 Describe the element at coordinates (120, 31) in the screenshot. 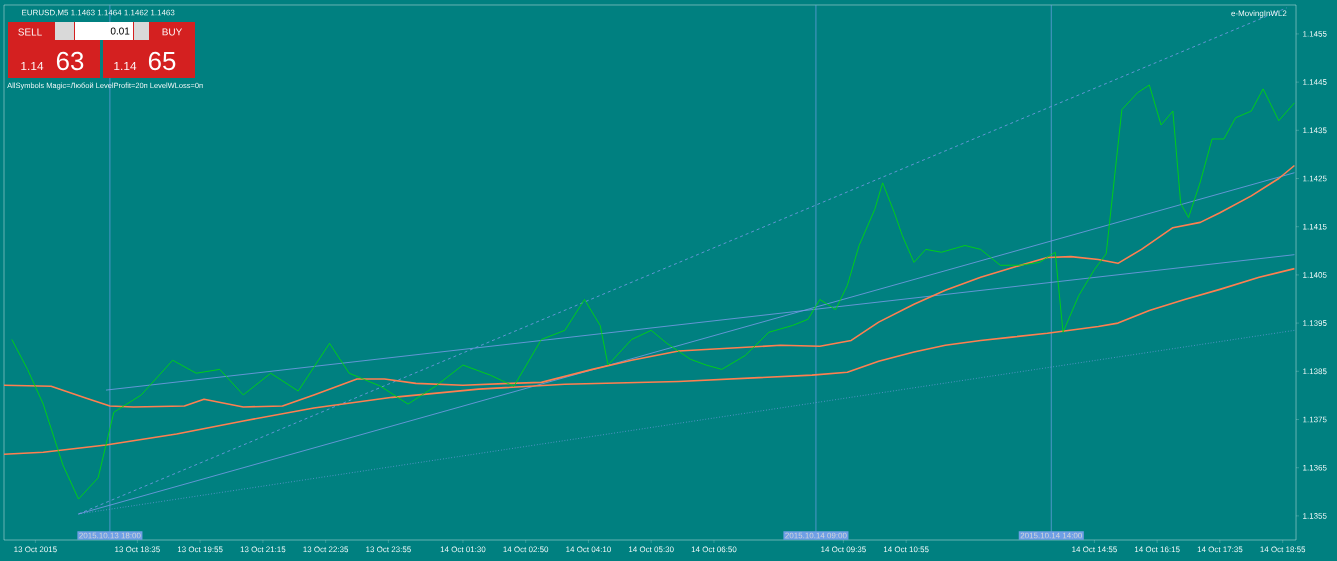

I see `annotation: 0.01` at that location.